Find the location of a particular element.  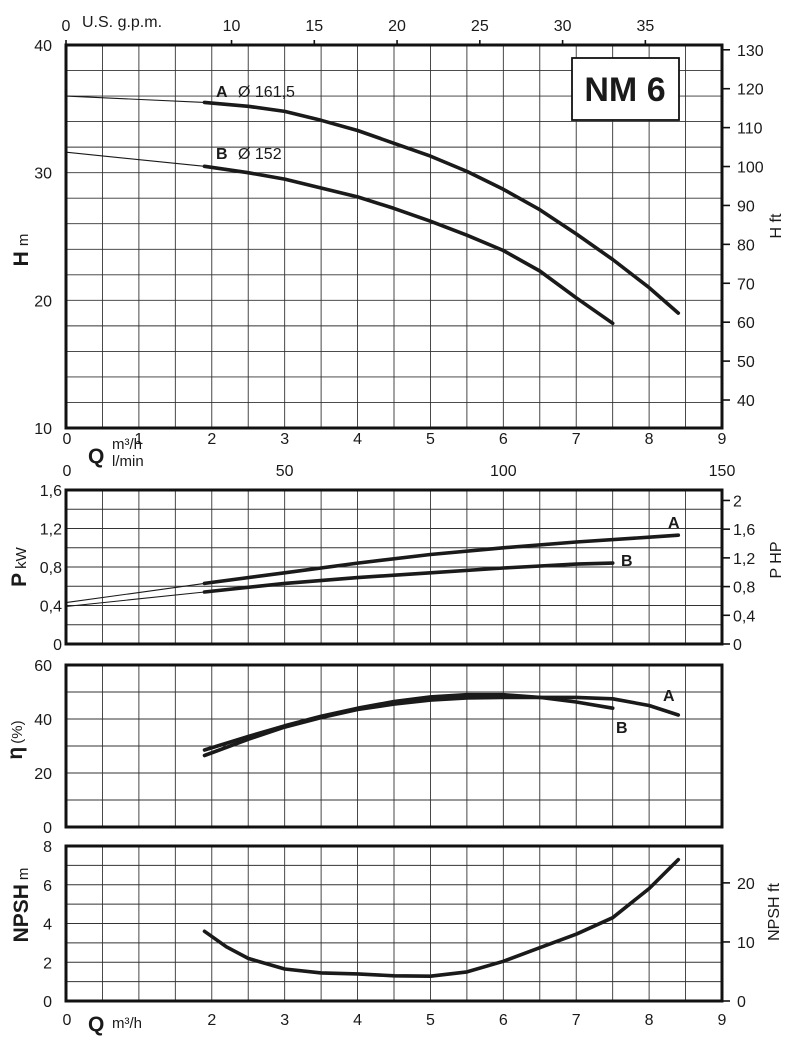

power-curve-a-extension is located at coordinates (135, 593).